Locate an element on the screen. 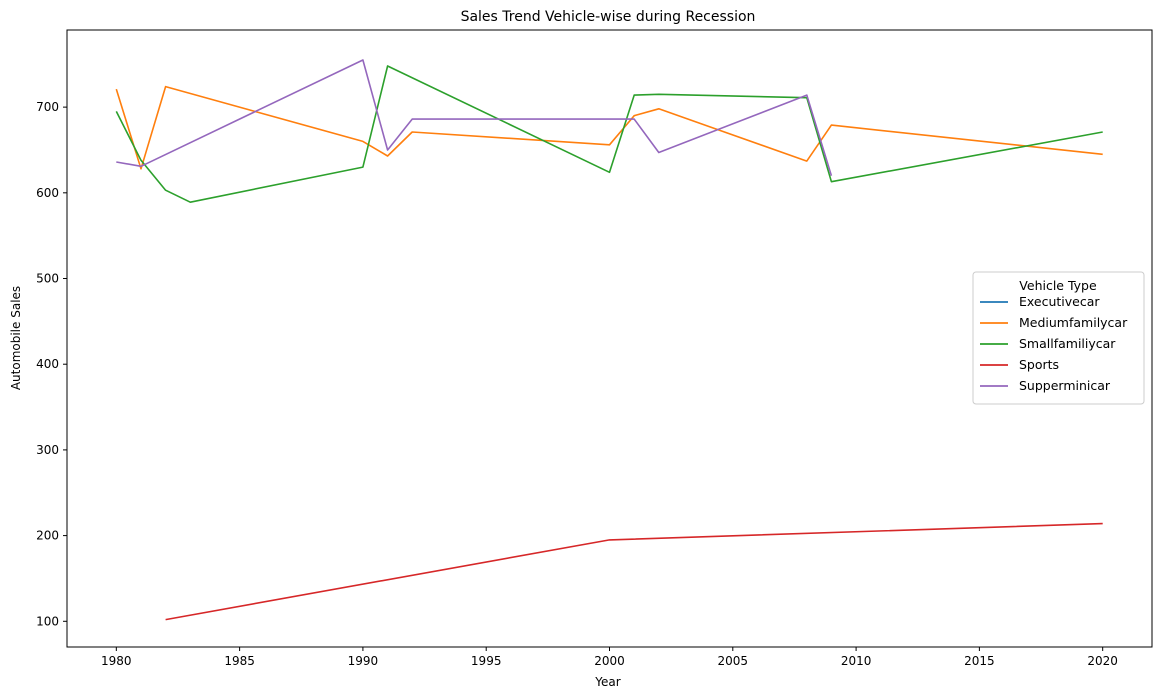 Image resolution: width=1160 pixels, height=699 pixels. x-tick-label: 2015 is located at coordinates (979, 661).